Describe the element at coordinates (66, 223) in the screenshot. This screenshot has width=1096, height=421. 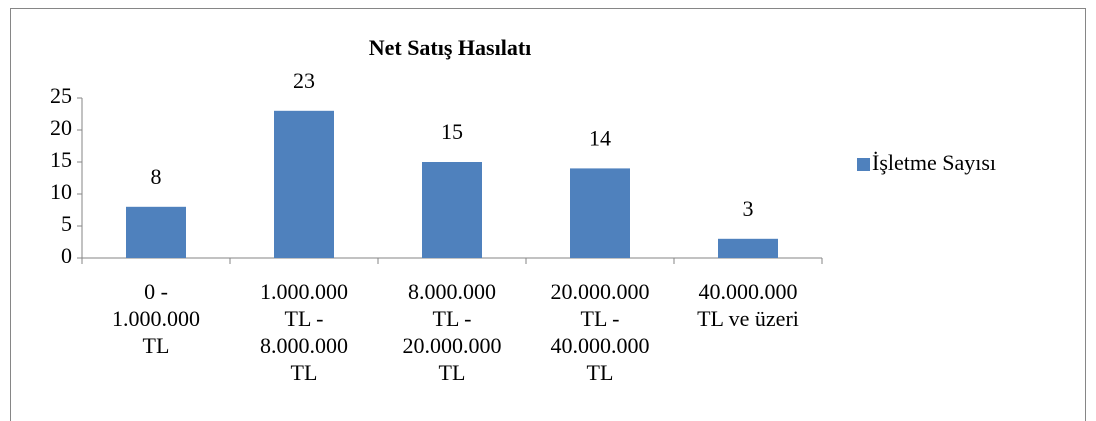
I see `y-tick-label: 5` at that location.